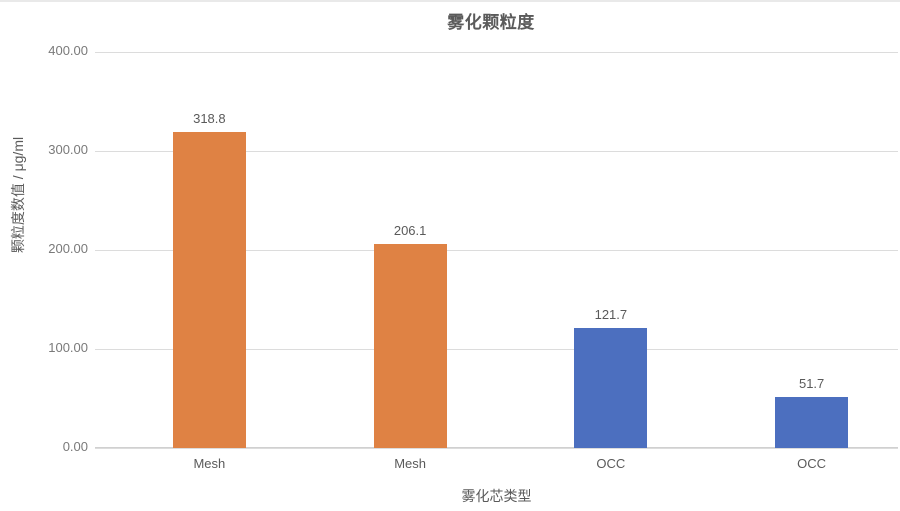 Image resolution: width=900 pixels, height=511 pixels. What do you see at coordinates (209, 119) in the screenshot?
I see `bar-value-label: 318.8` at bounding box center [209, 119].